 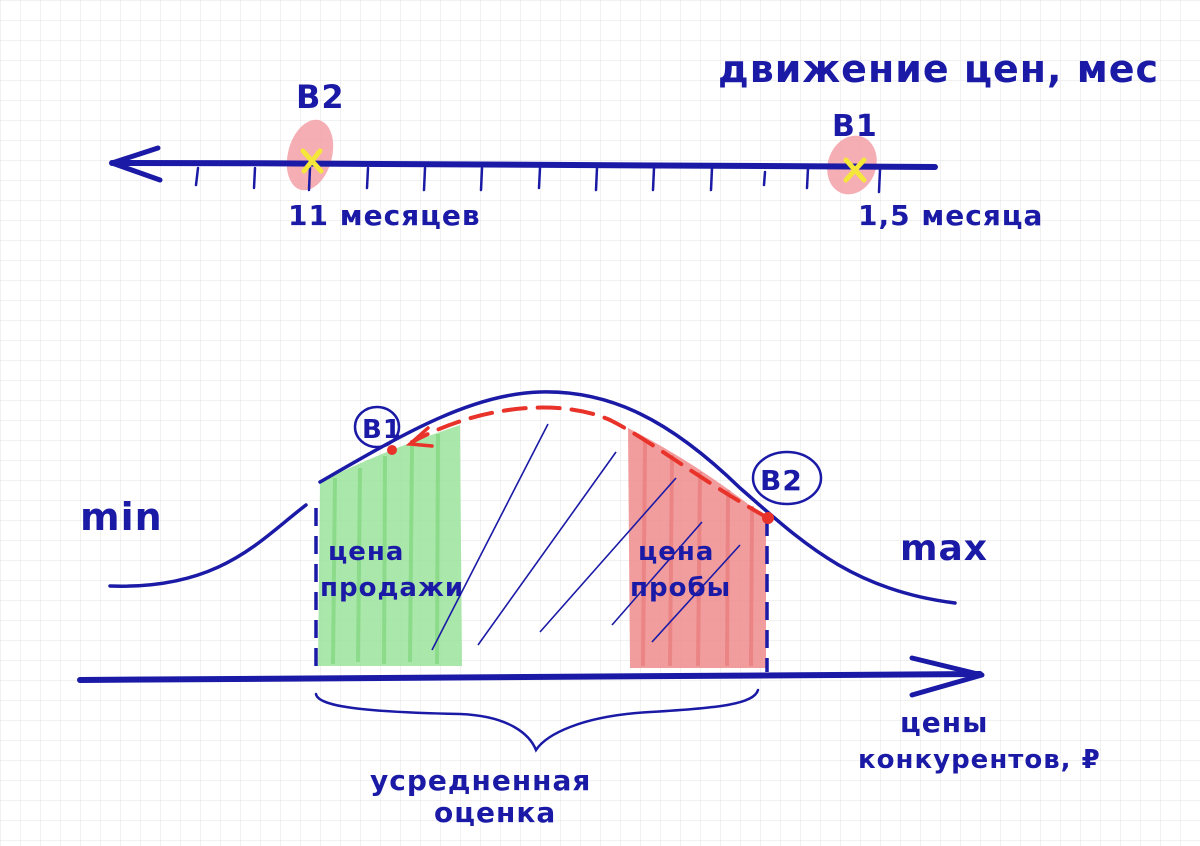 I want to click on trial-price-line-1: цена, so click(x=676, y=552).